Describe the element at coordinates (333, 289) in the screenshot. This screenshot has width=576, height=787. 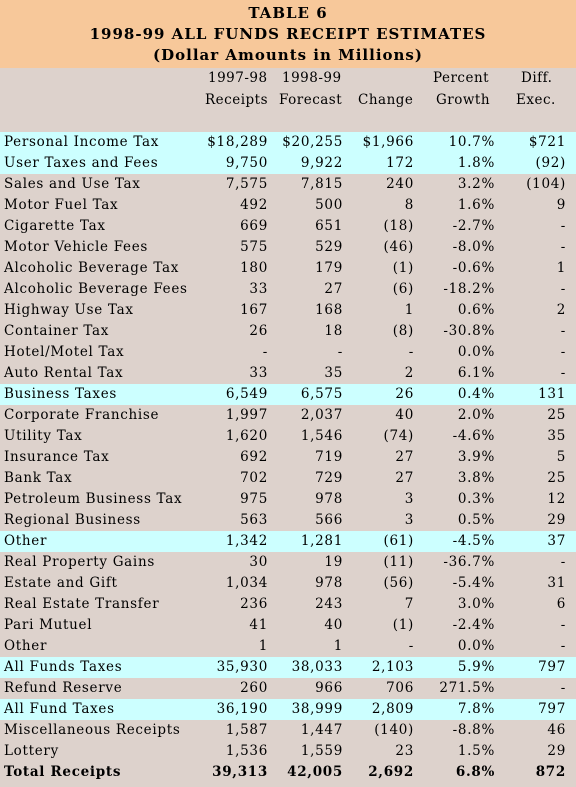
I see `forecast-1998-99-cell: 27` at that location.